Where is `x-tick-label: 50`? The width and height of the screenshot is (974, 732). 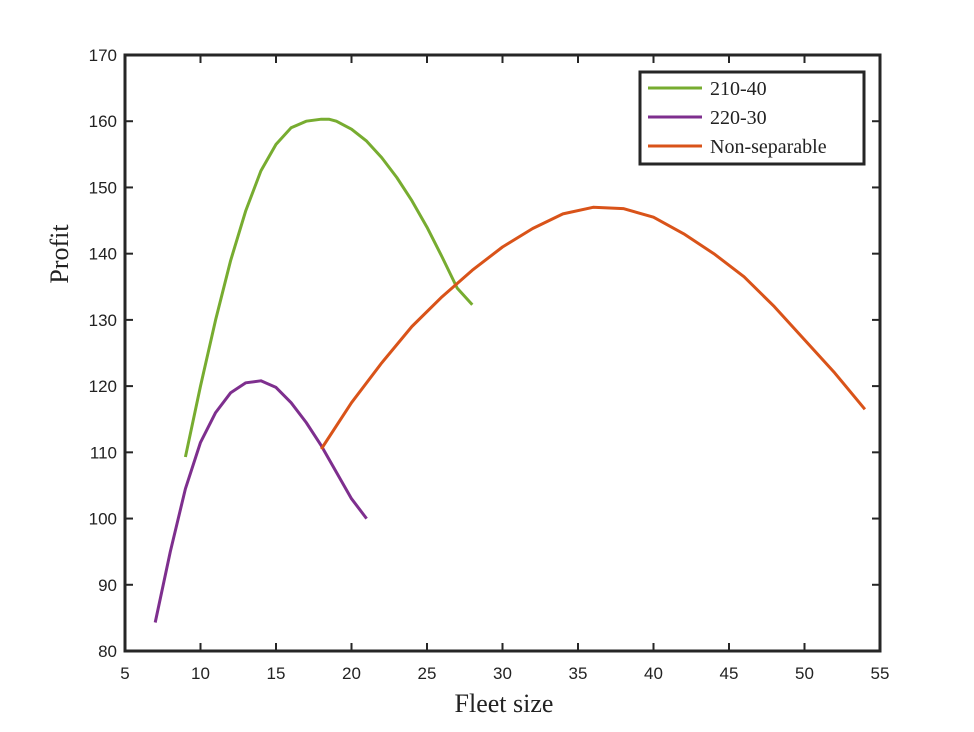
x-tick-label: 50 is located at coordinates (804, 673).